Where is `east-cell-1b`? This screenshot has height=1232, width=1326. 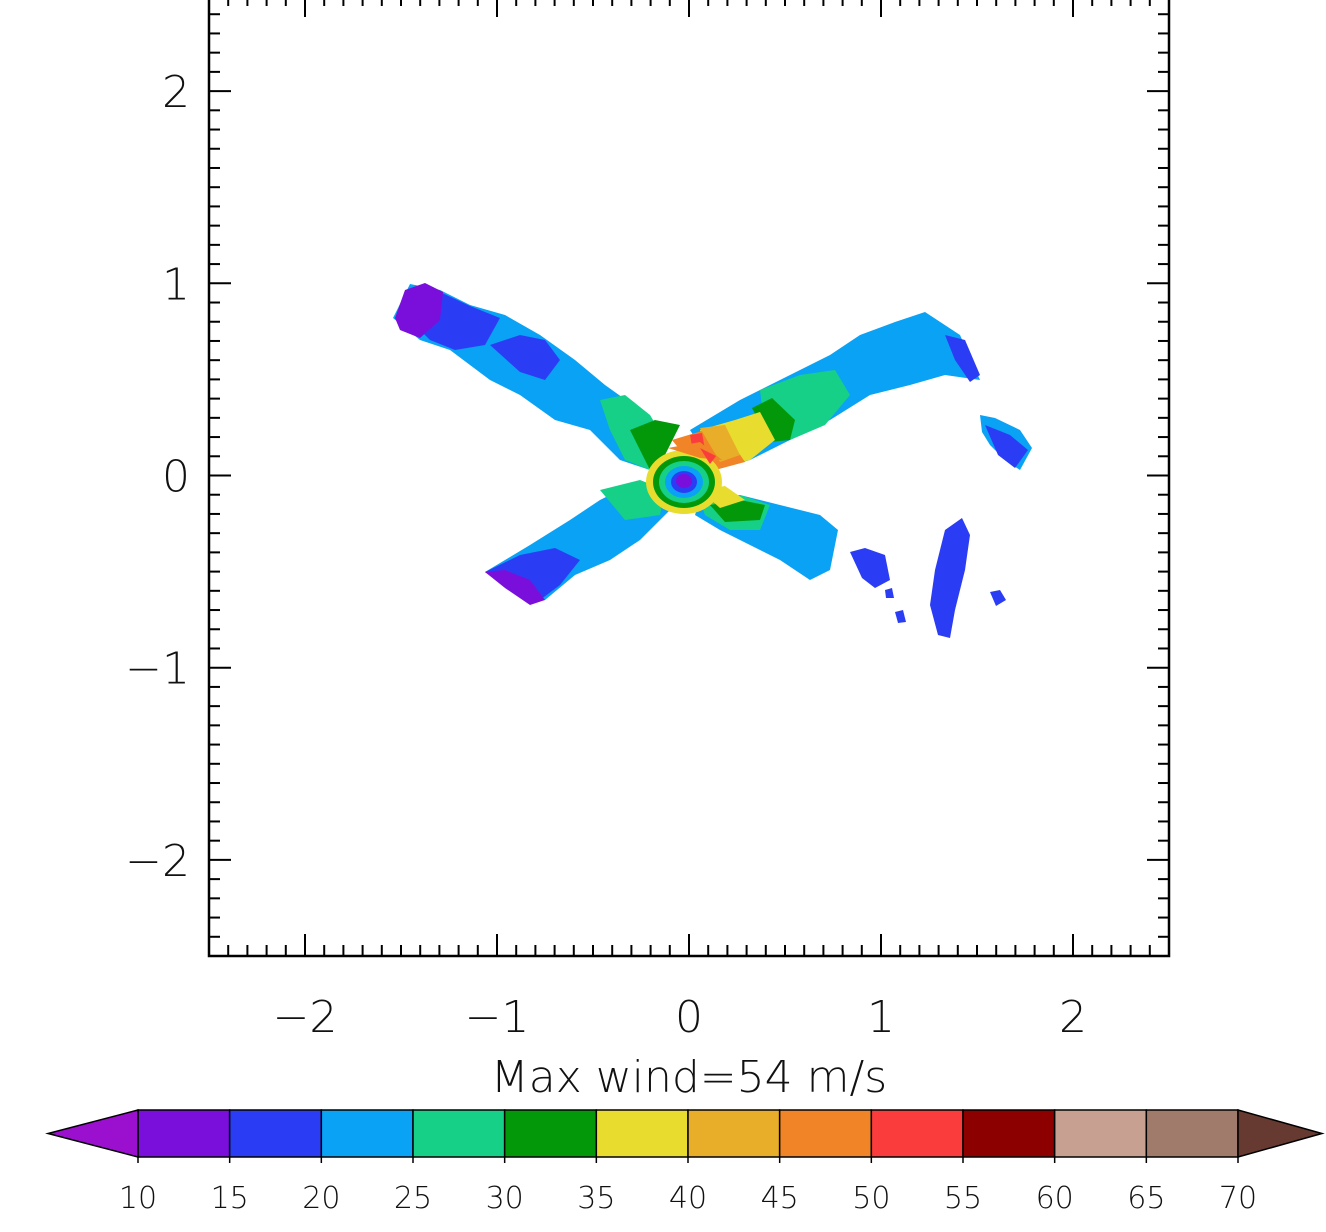
east-cell-1b is located at coordinates (1006, 446).